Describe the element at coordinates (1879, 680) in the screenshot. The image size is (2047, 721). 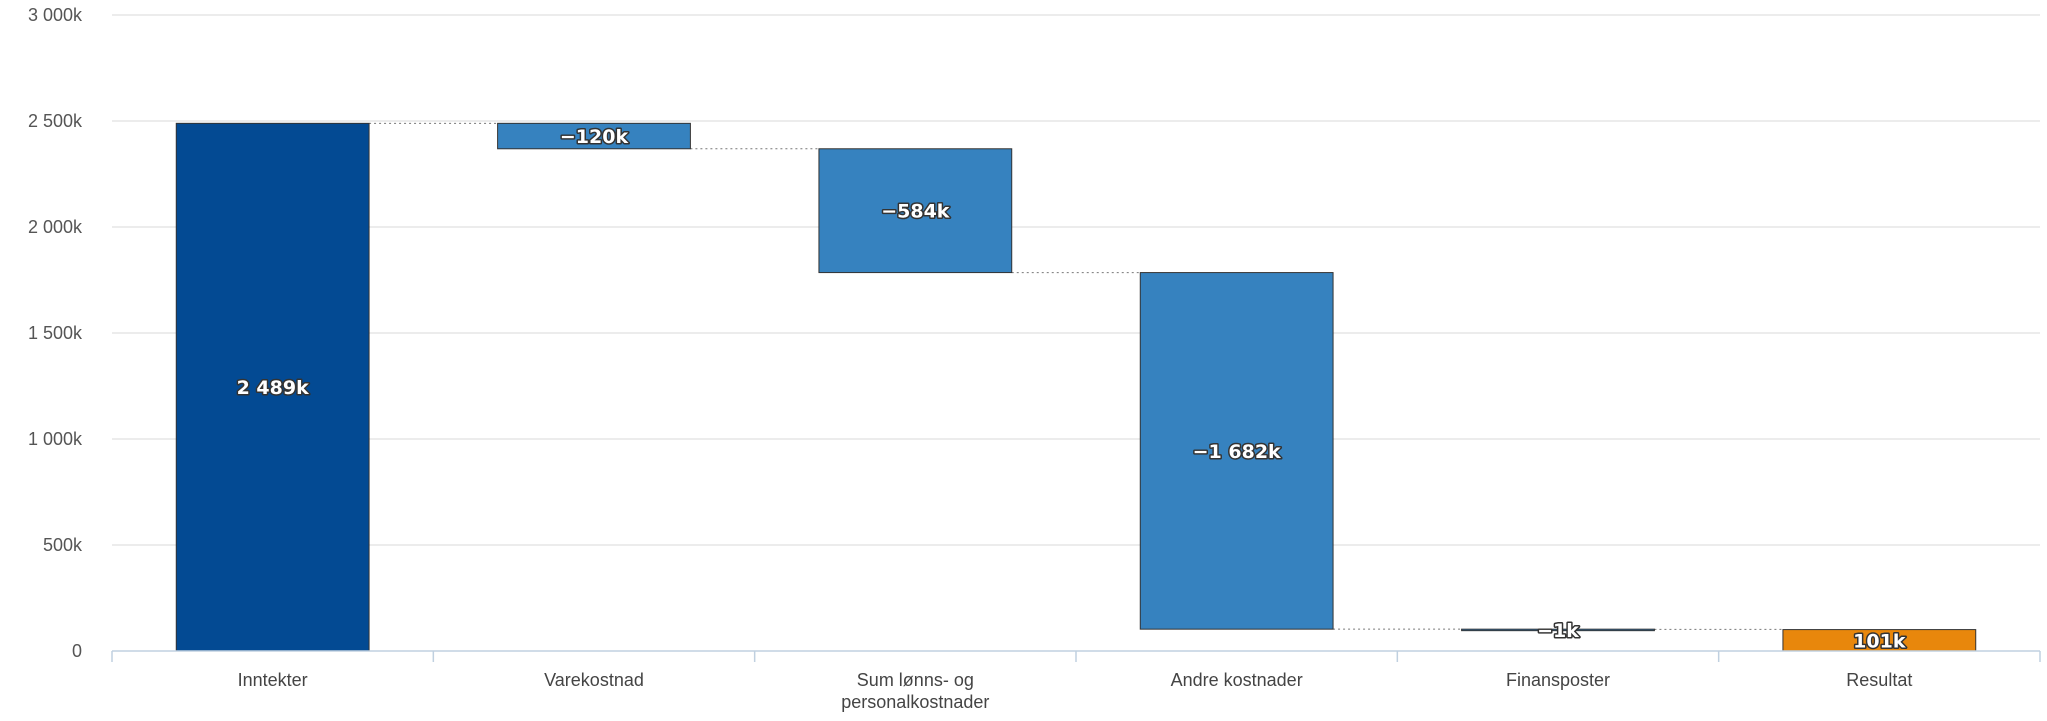
I see `x-category-label: Resultat` at that location.